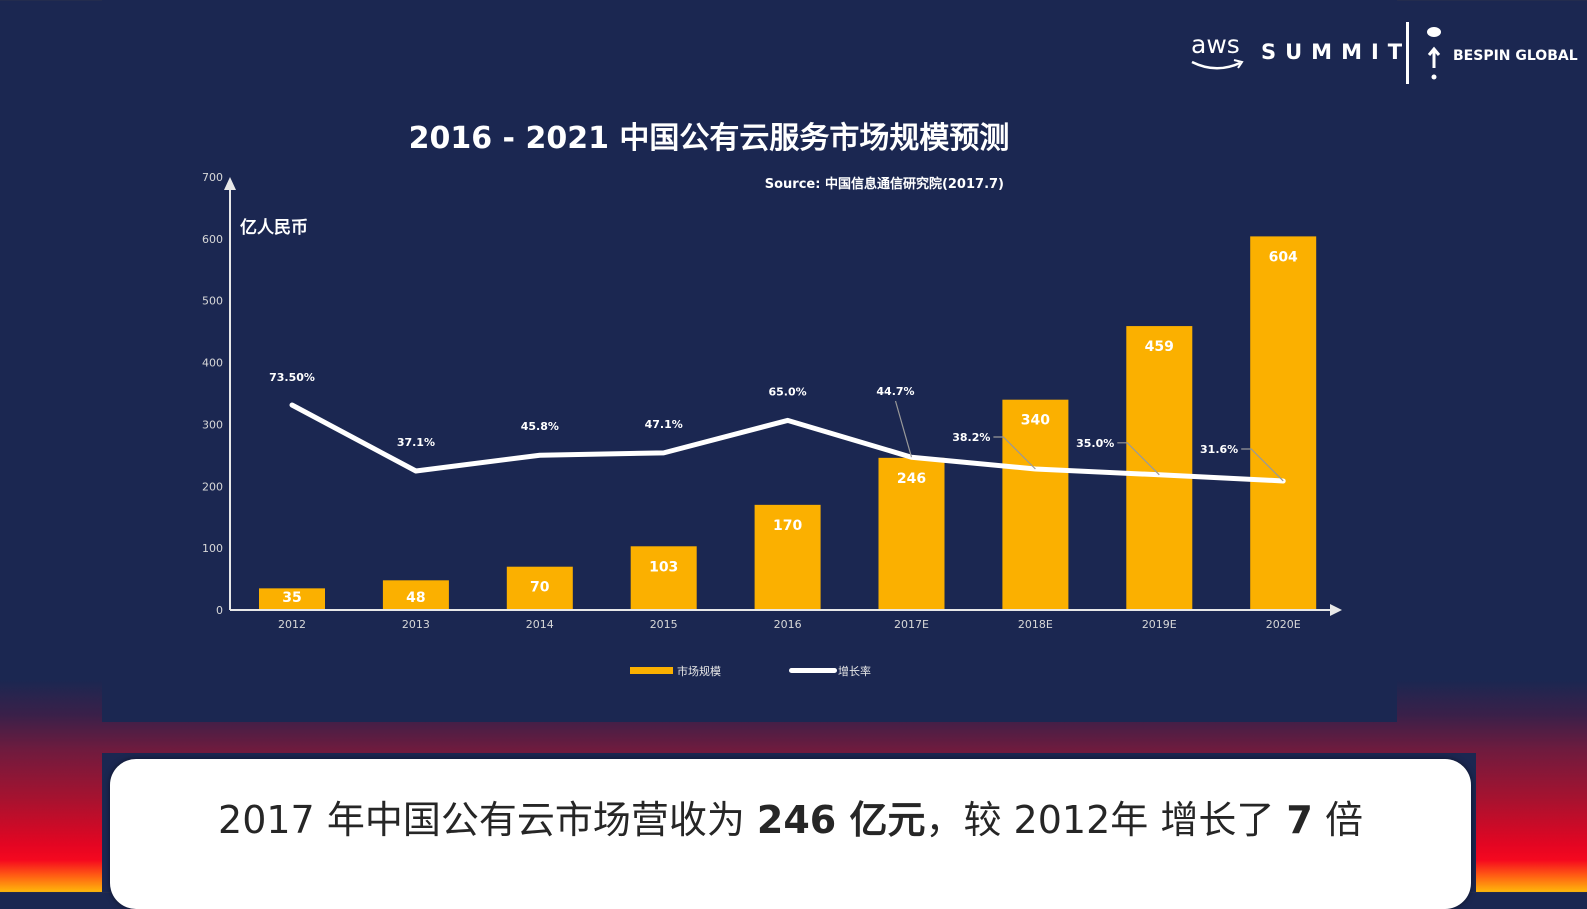 The image size is (1587, 909). Describe the element at coordinates (1159, 347) in the screenshot. I see `bar-value-label: 459` at that location.